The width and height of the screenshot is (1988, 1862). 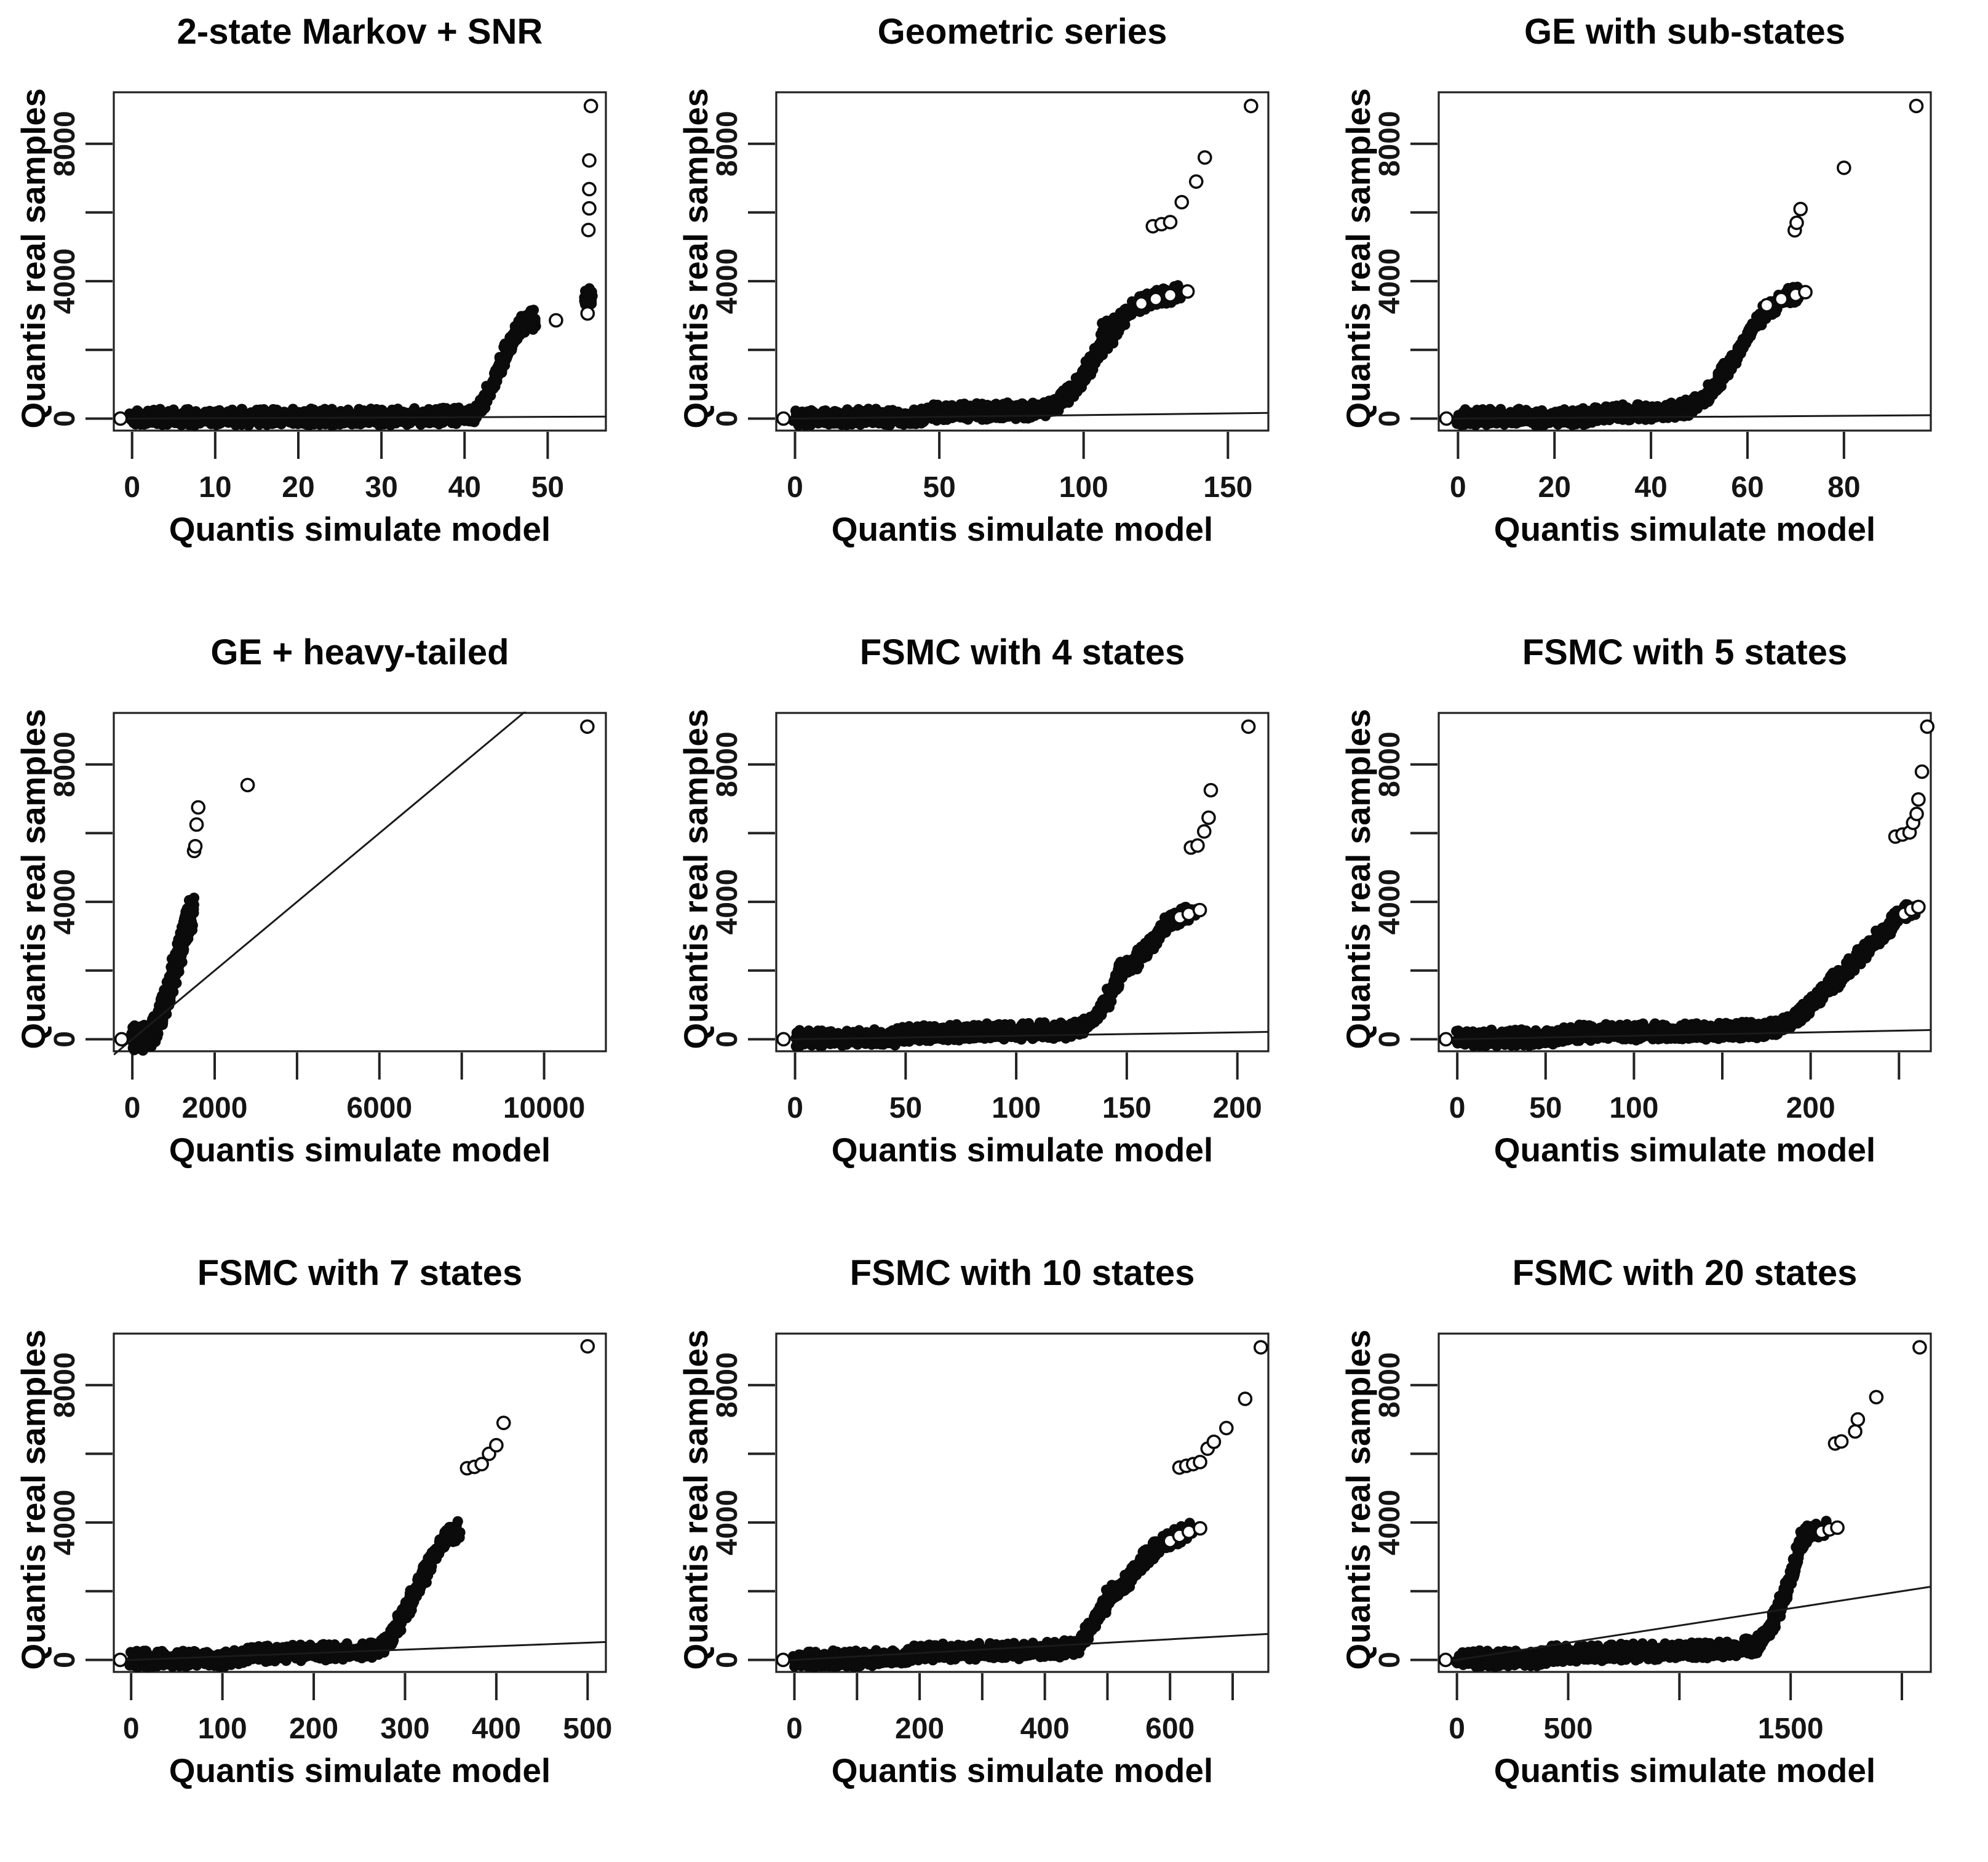 I want to click on x-tick-label: 10000, so click(x=544, y=1108).